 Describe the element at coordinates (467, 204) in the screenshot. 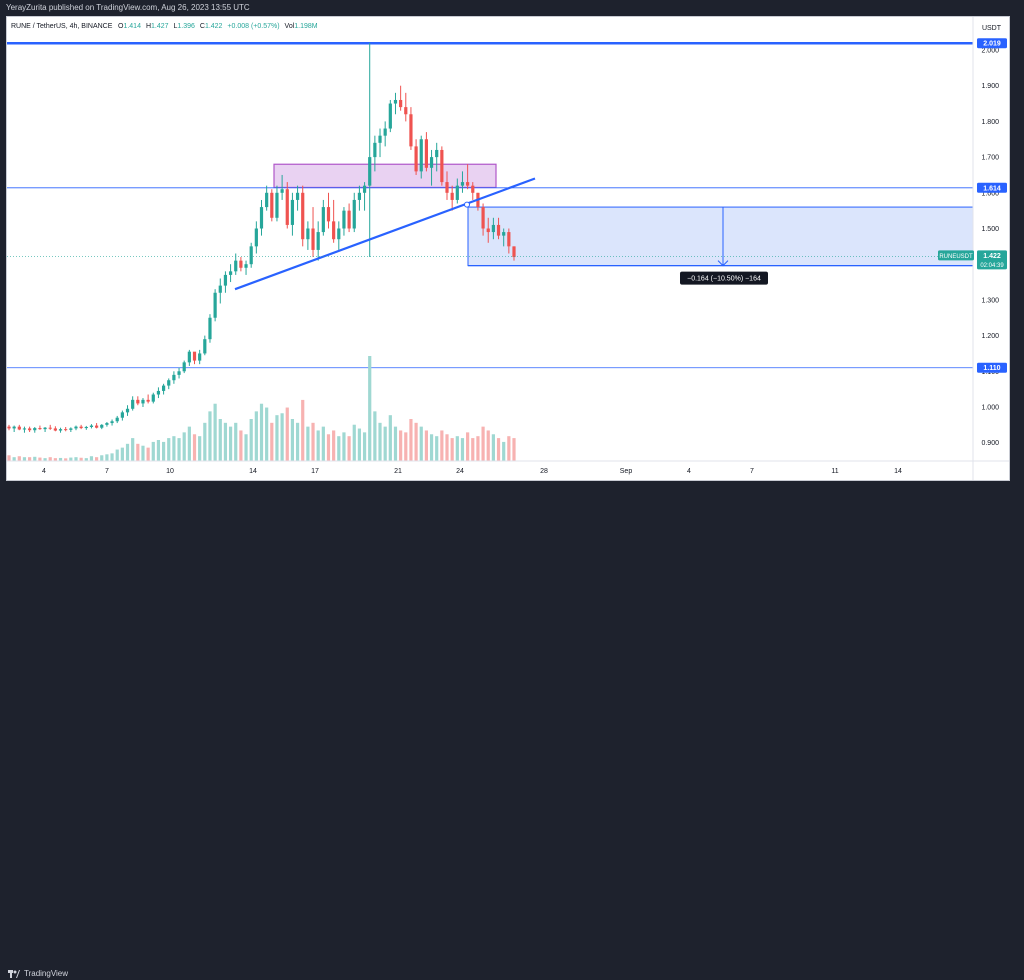

I see `trendline-handle` at that location.